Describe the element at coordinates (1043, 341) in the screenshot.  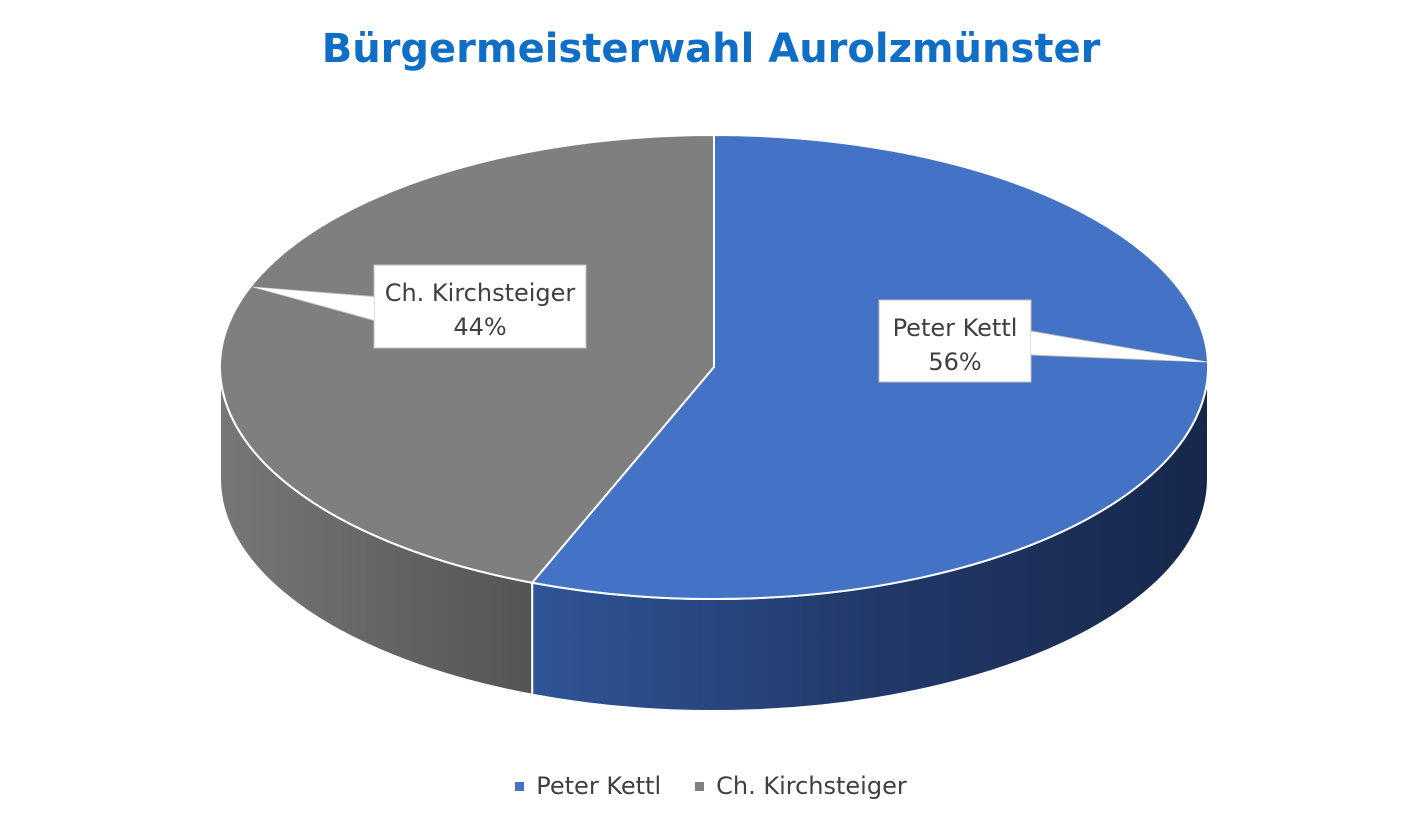
I see `data-label-callout: Peter Kettl 56%` at that location.